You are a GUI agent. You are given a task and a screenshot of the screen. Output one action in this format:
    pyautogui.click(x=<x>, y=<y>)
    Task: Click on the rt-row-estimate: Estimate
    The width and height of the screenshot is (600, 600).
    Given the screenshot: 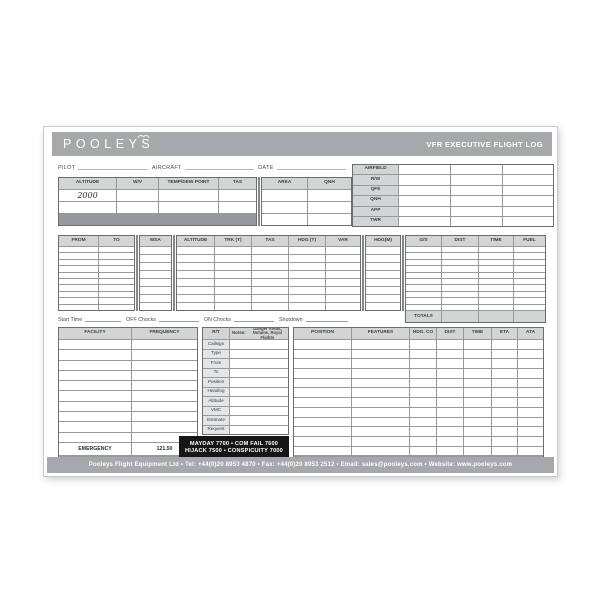 What is the action you would take?
    pyautogui.click(x=216, y=420)
    